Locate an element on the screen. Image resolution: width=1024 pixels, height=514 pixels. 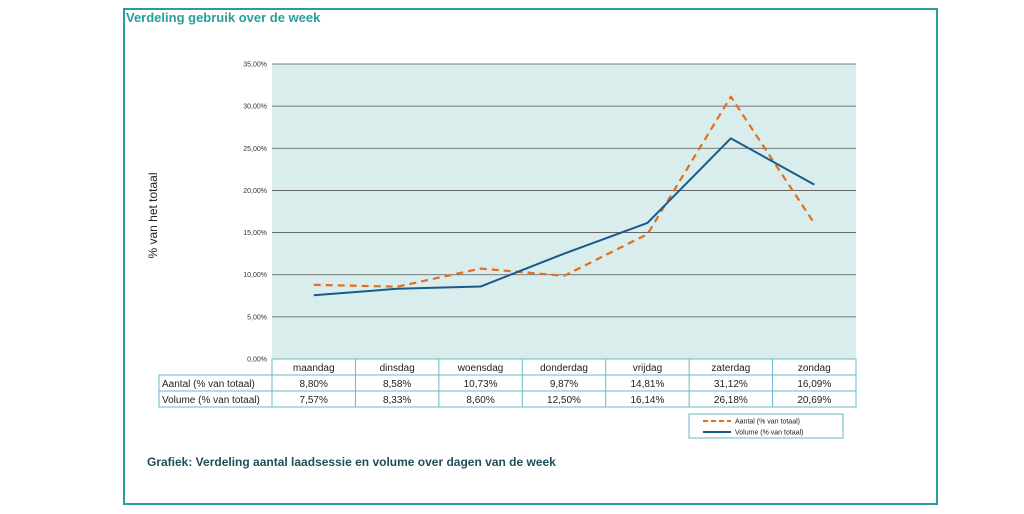
data-label: 16,09% is located at coordinates (814, 384).